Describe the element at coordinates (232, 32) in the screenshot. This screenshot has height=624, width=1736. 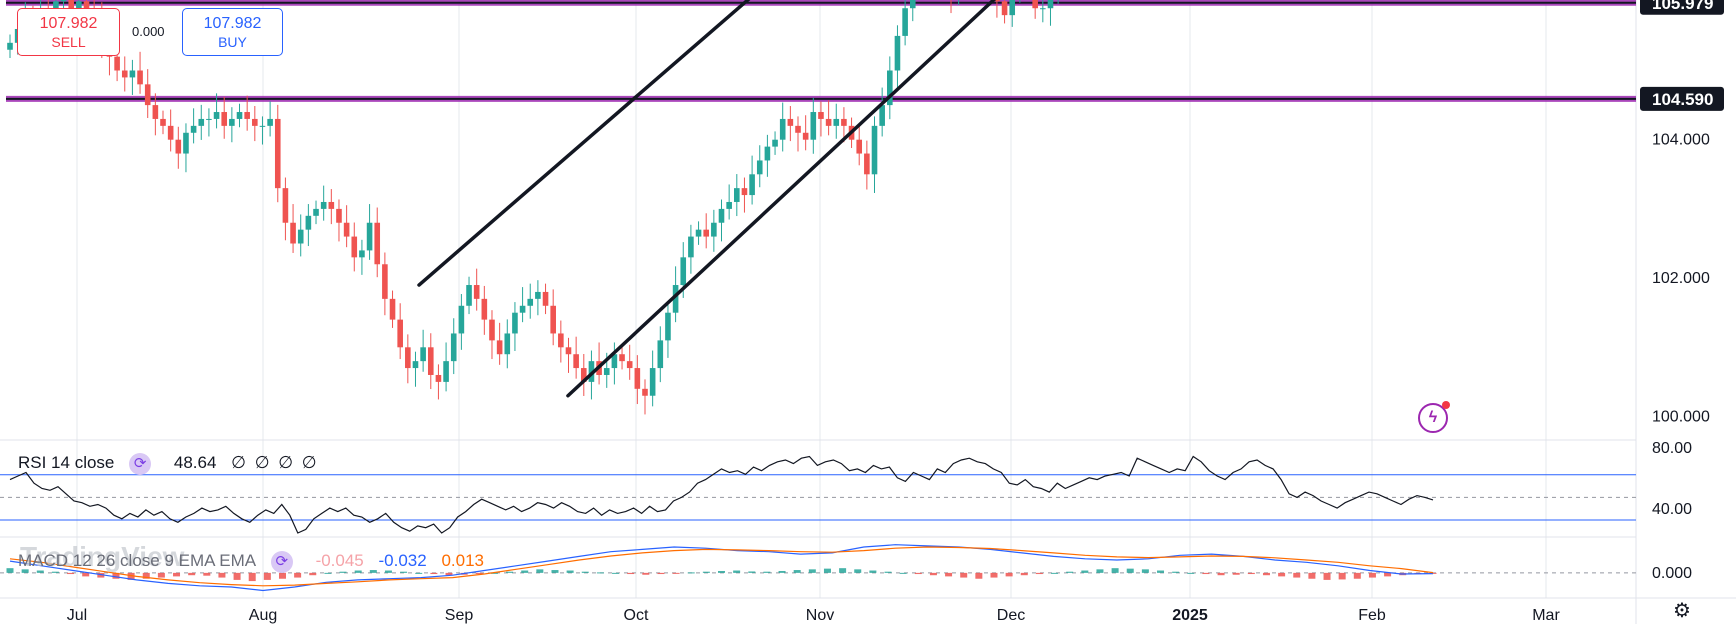
I see `buy-button: 107.982 BUY` at that location.